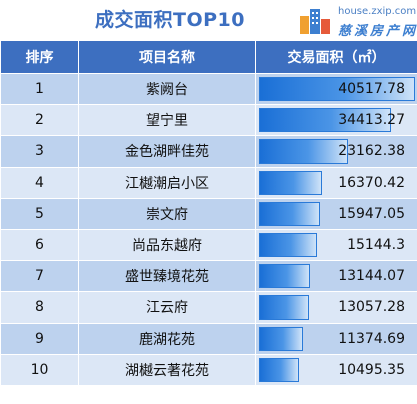  What do you see at coordinates (40, 120) in the screenshot?
I see `rank-cell: 2` at bounding box center [40, 120].